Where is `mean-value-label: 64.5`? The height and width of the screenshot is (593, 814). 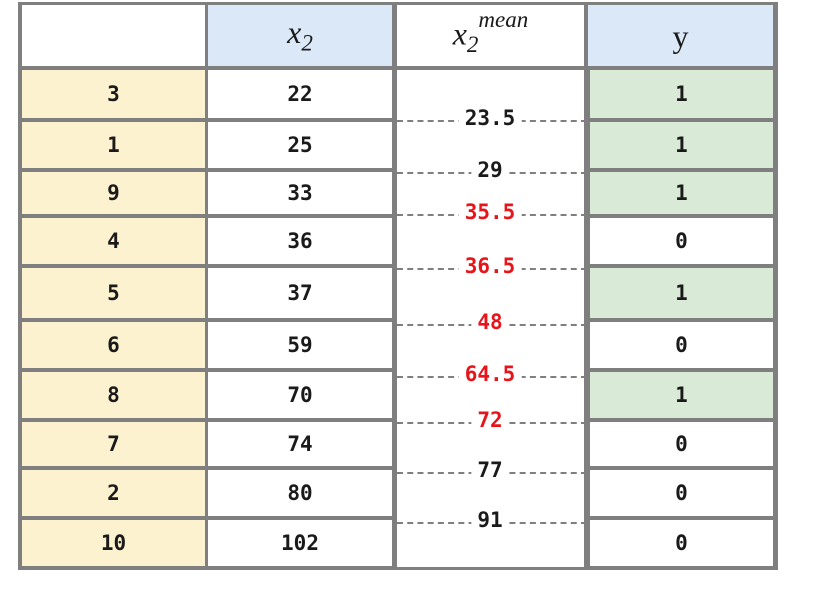 mean-value-label: 64.5 is located at coordinates (490, 374).